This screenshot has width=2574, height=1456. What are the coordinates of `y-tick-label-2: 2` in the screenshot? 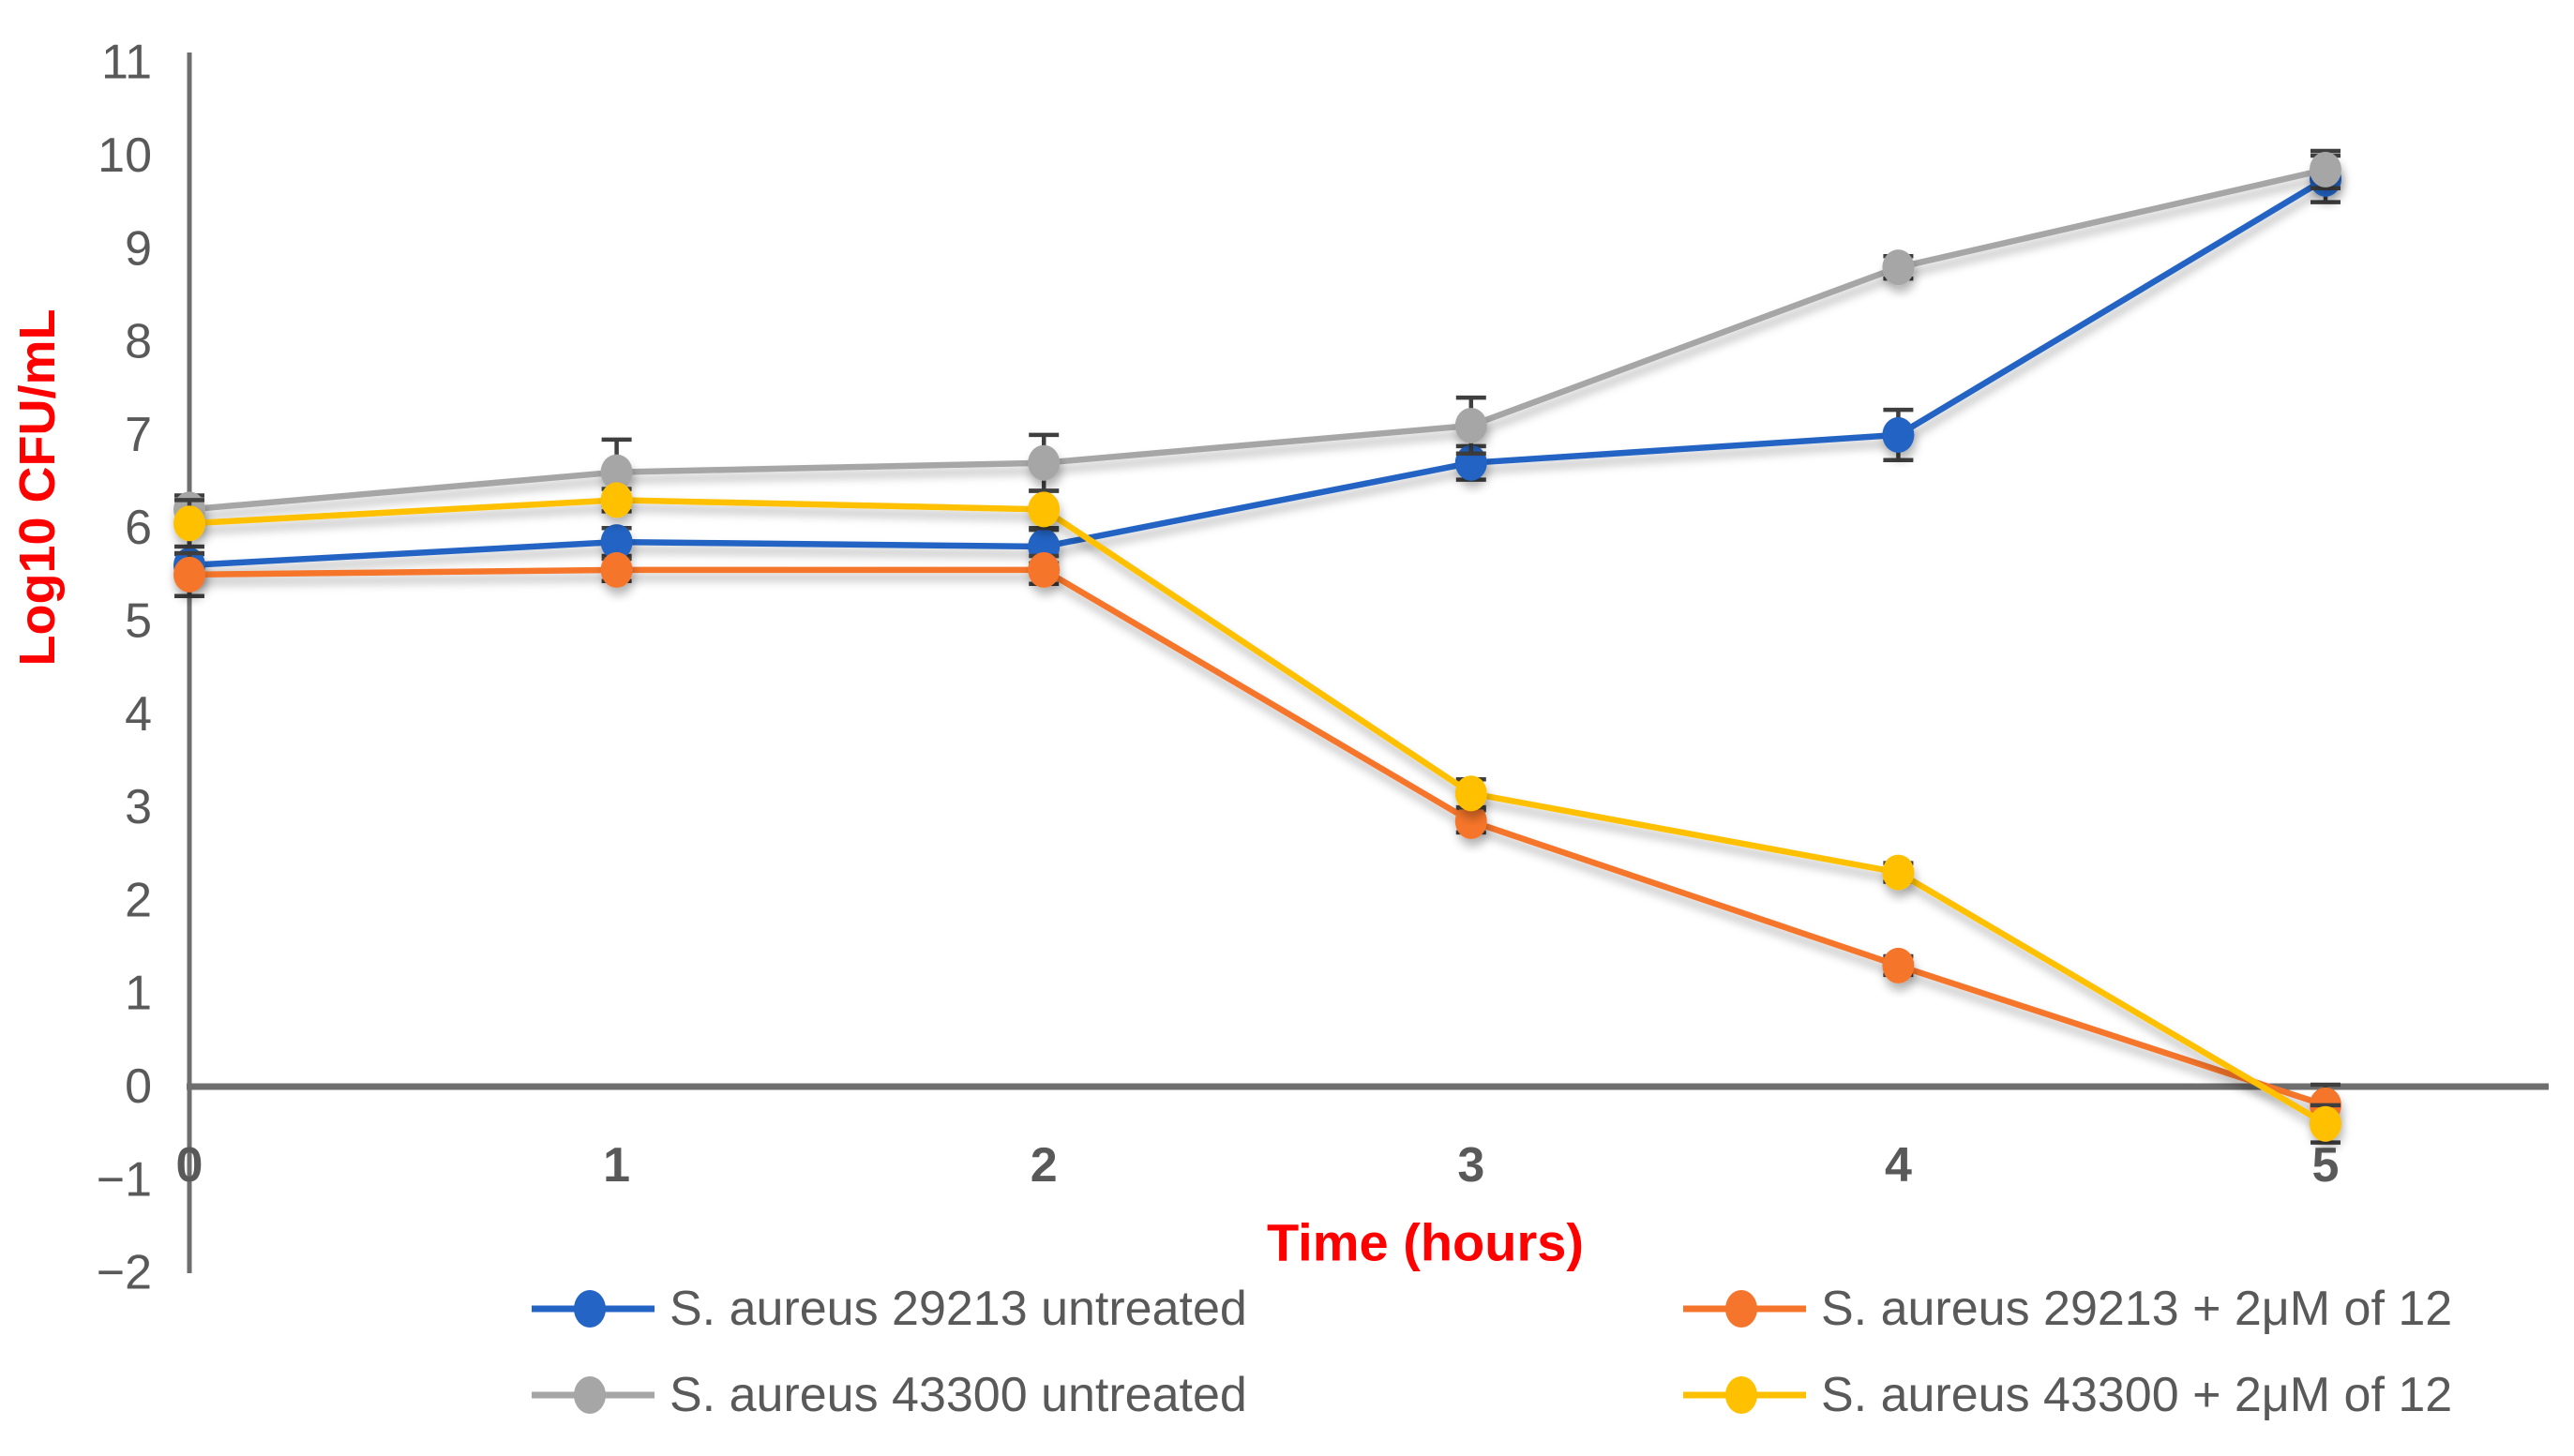 It's located at (138, 900).